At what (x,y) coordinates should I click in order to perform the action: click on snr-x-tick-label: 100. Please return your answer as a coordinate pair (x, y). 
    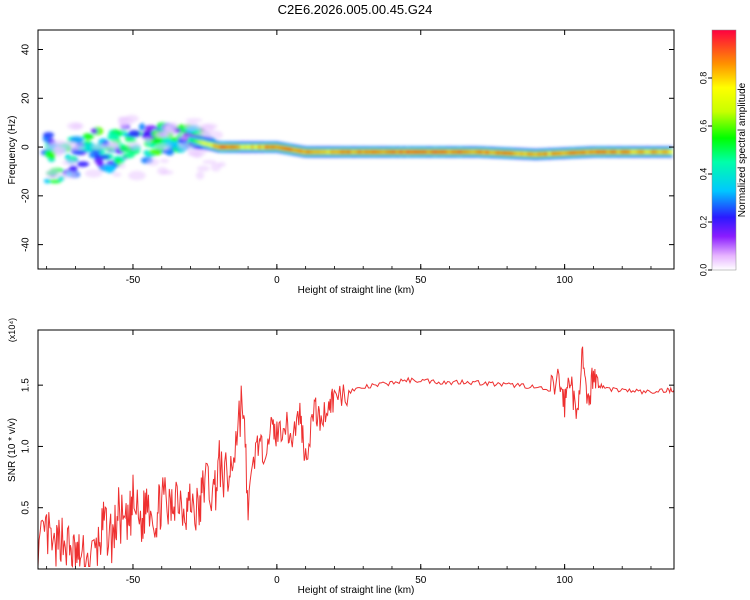
    Looking at the image, I should click on (564, 580).